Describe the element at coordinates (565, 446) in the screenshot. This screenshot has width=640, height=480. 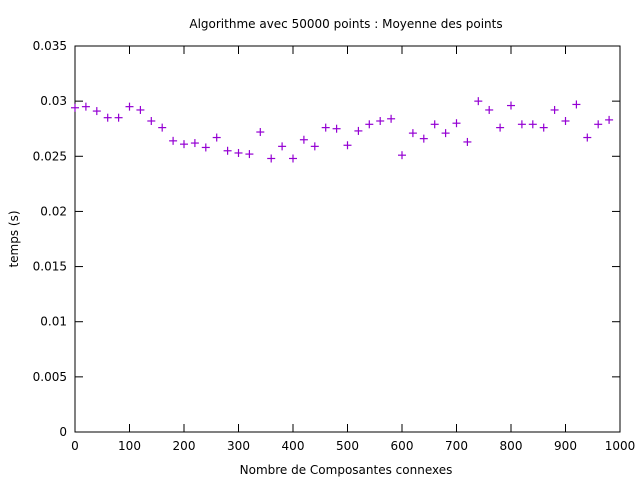
I see `x-tick-label: 900` at that location.